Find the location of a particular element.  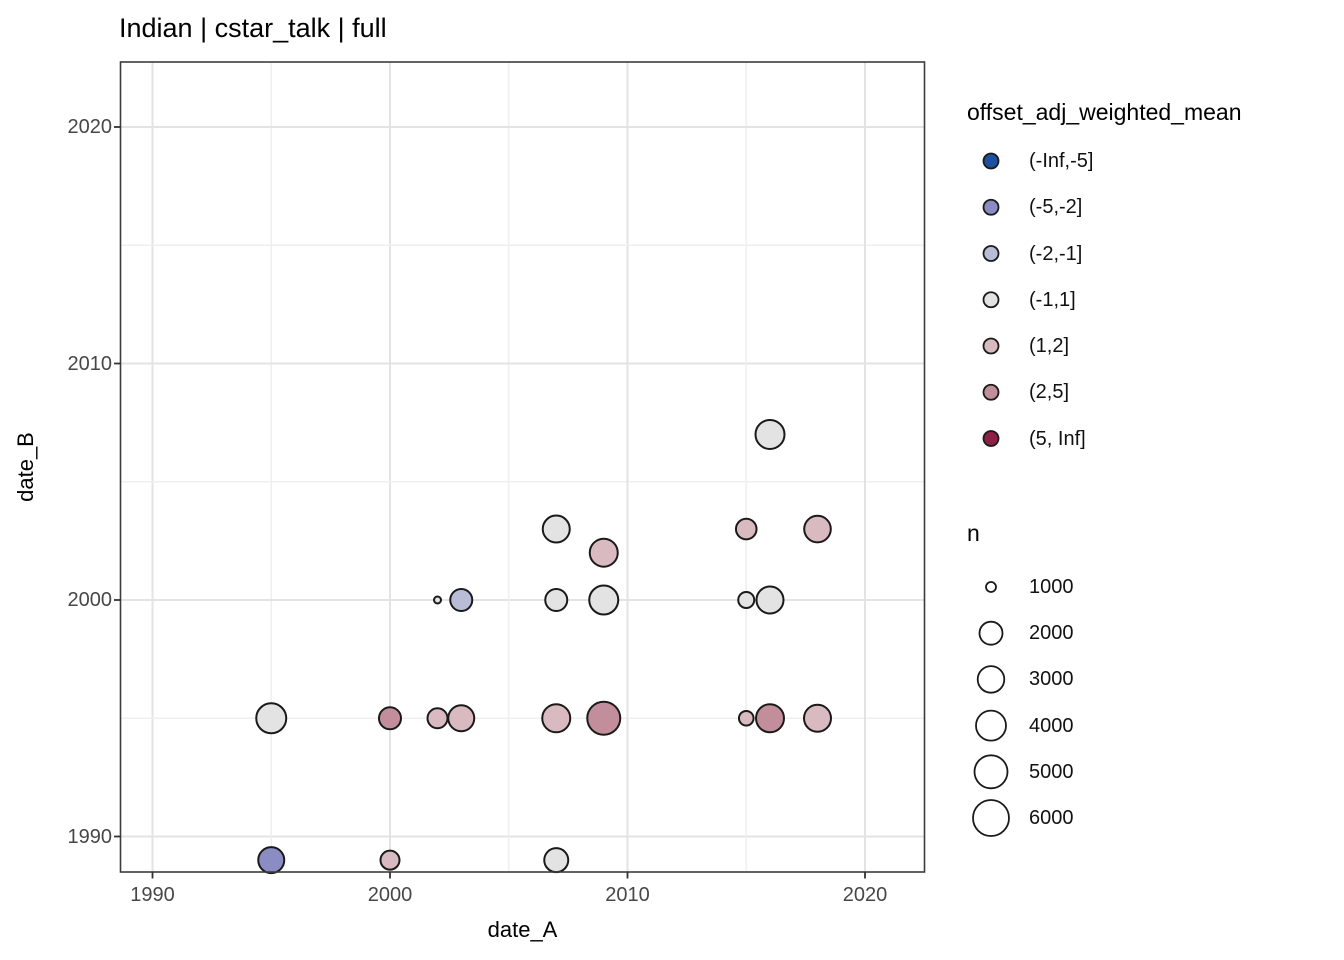

size-legend-label: 5000 is located at coordinates (1051, 771).